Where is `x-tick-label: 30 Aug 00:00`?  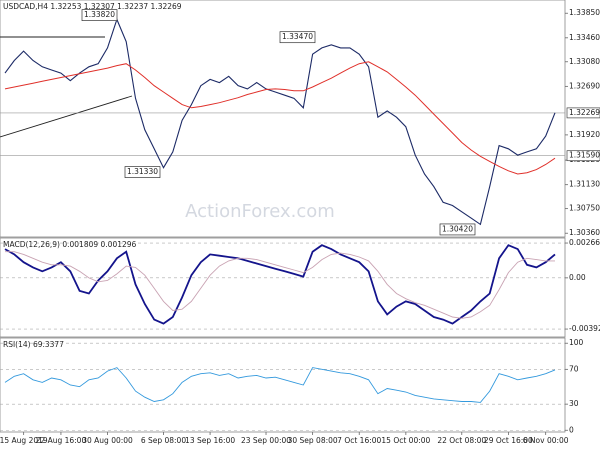
x-tick-label: 30 Aug 00:00 is located at coordinates (107, 440).